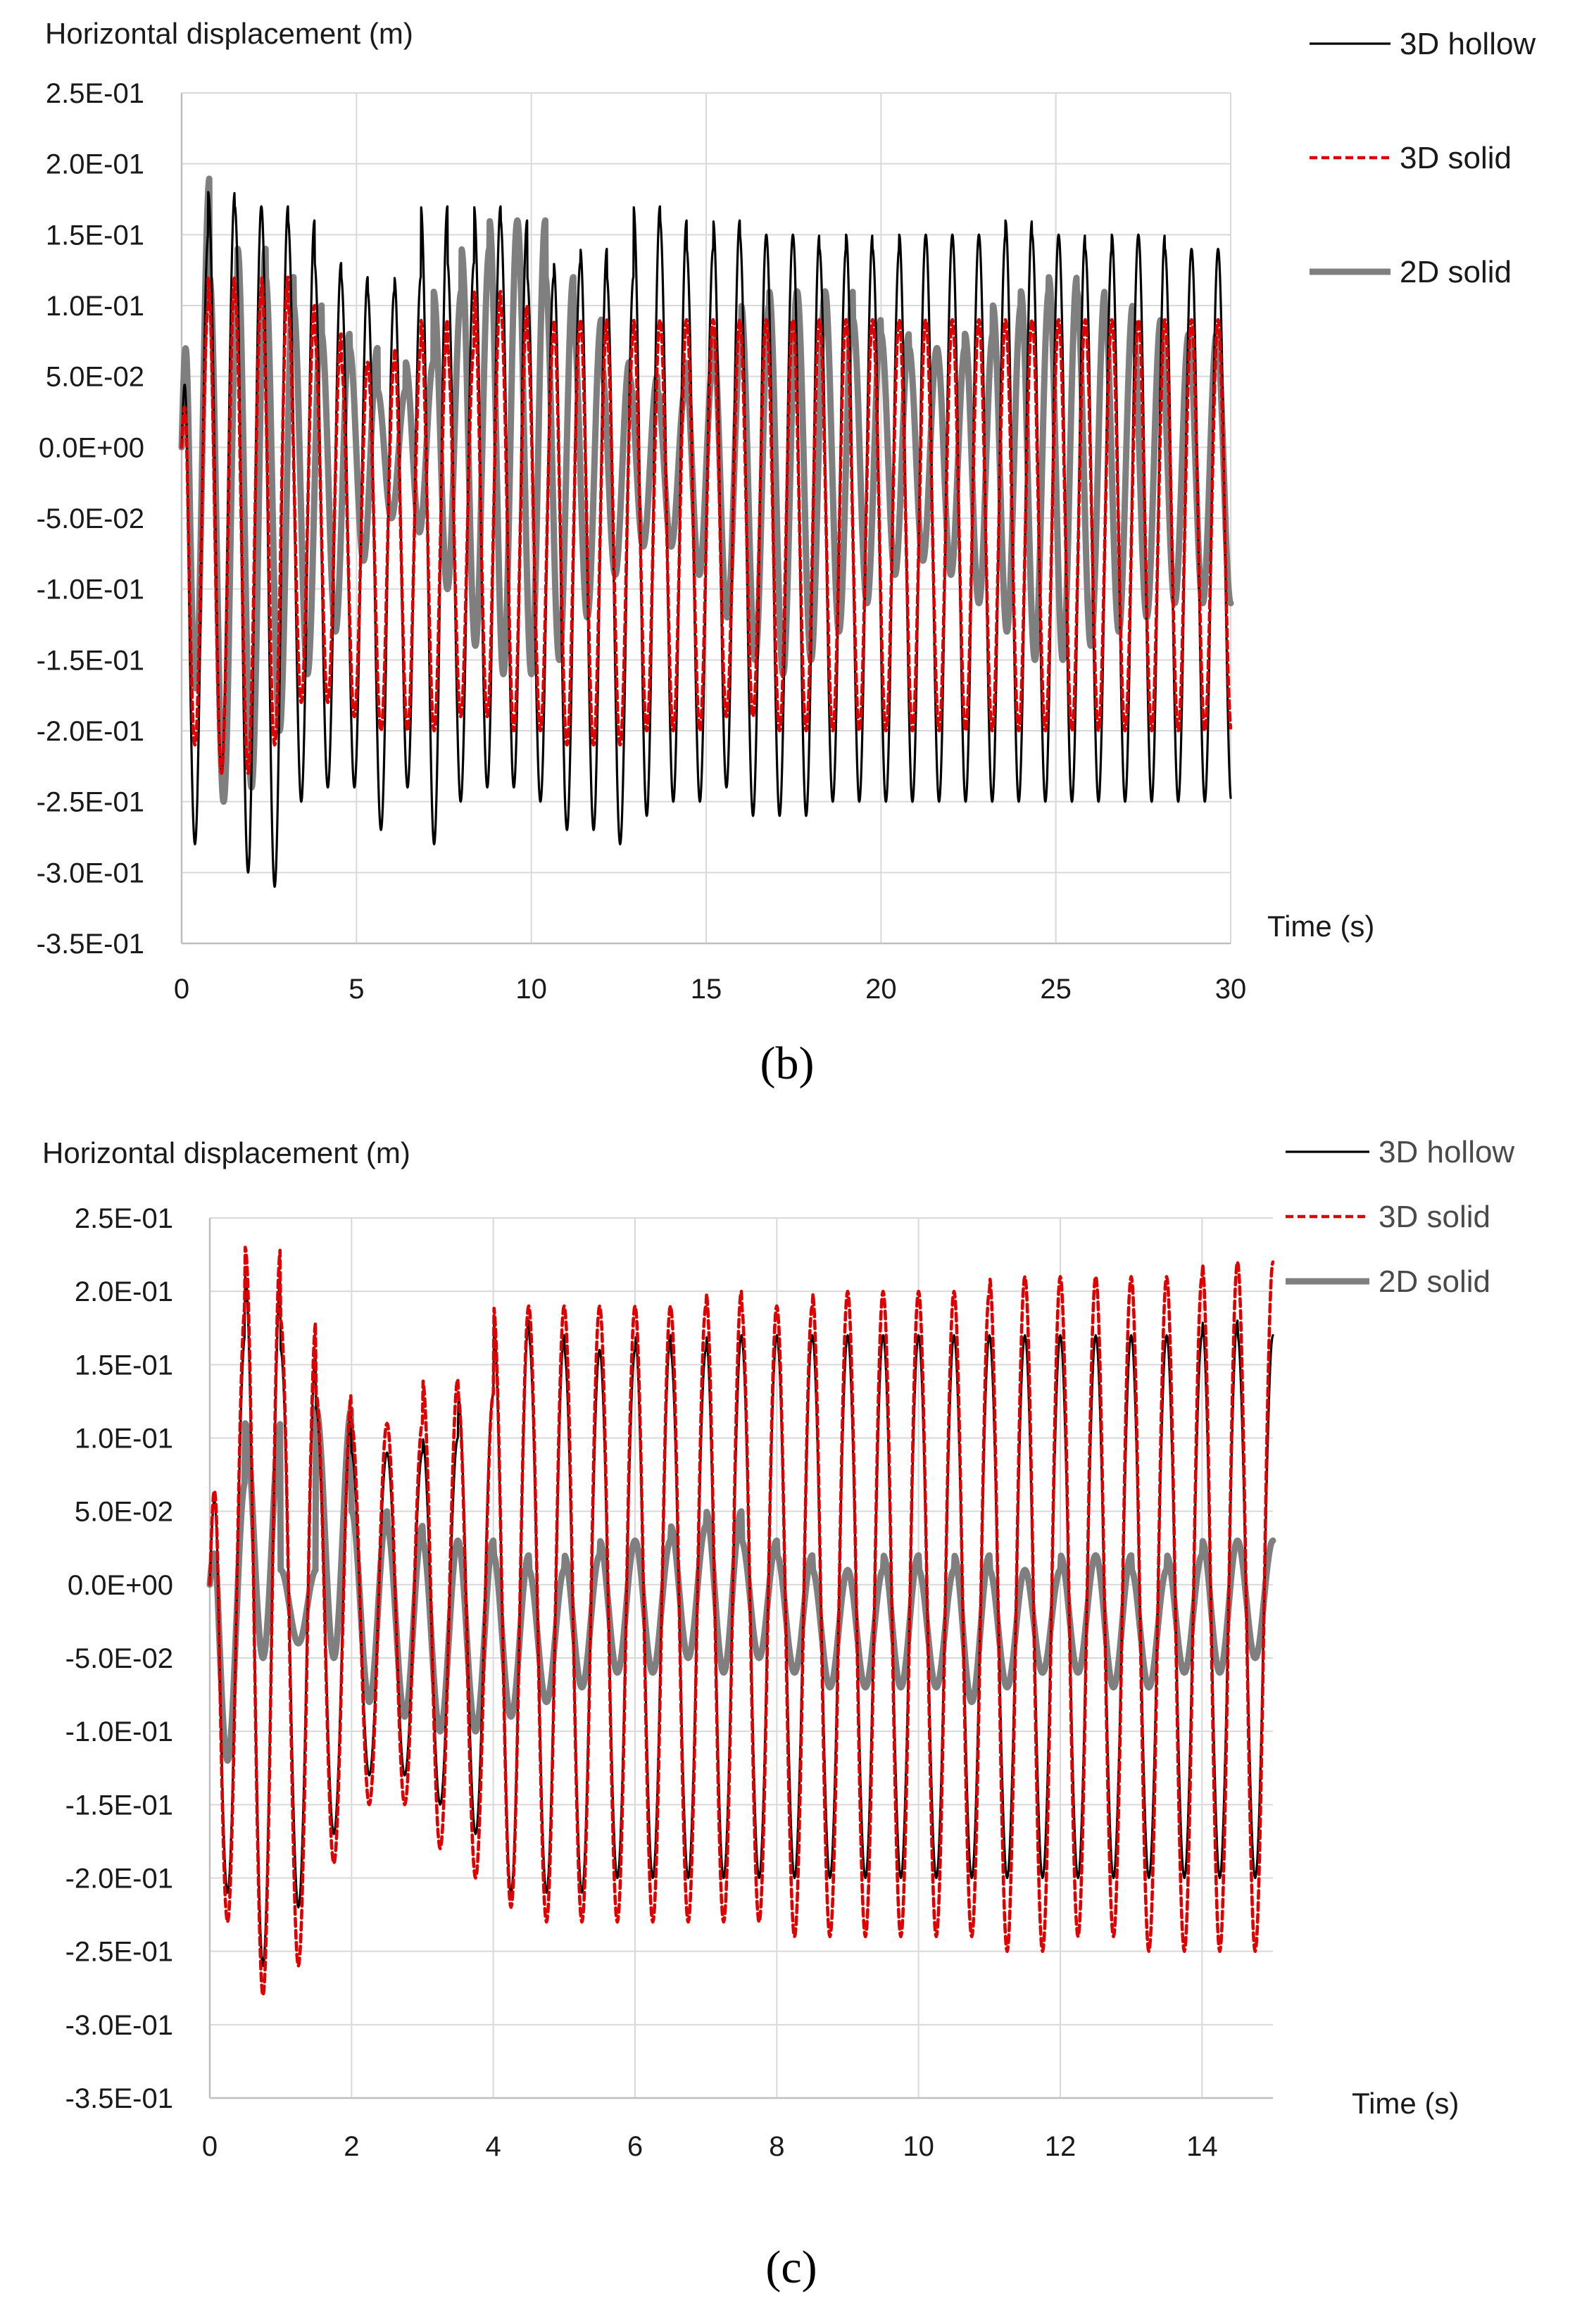  I want to click on chart-b-x-tick-label: 30, so click(1231, 989).